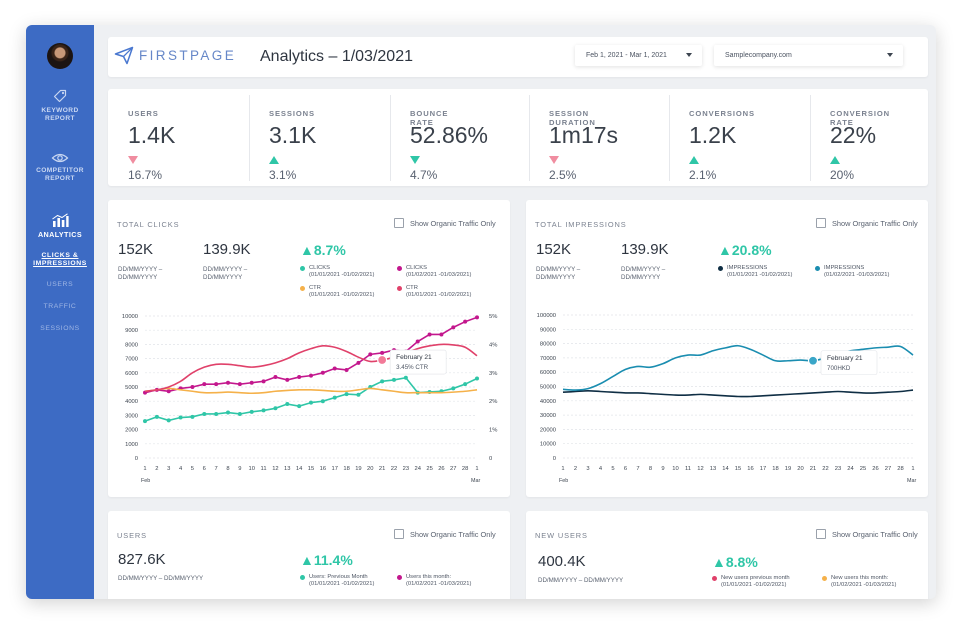  I want to click on sidebar-item-analytics: ANALYTICS, so click(60, 226).